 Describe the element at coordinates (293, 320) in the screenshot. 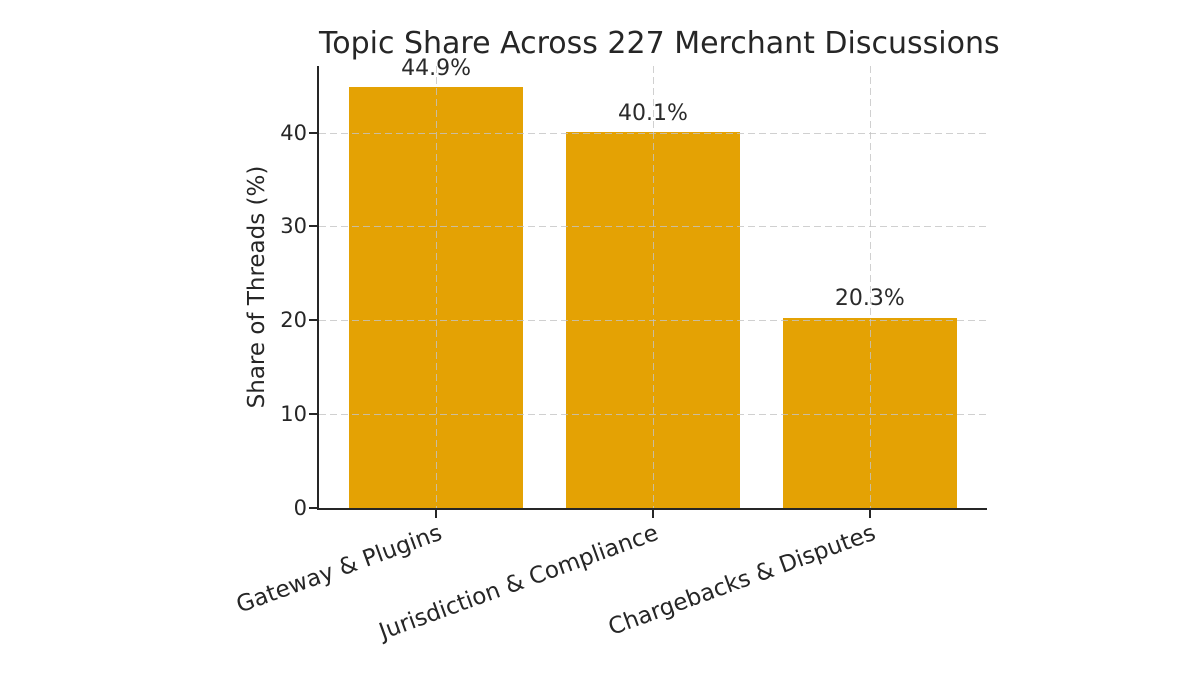

I see `y-tick-label-20: 20` at that location.